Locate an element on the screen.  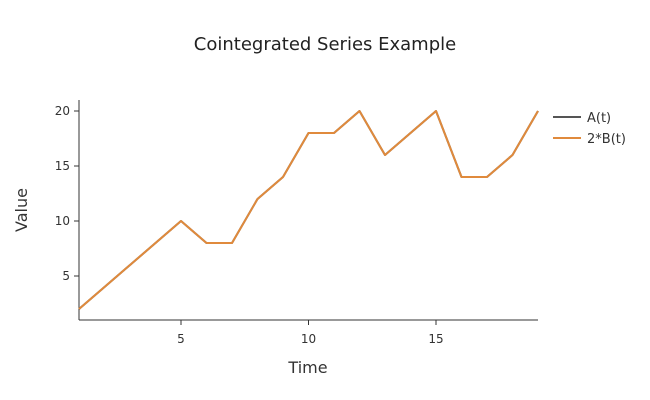
x-ticks: 5 10 15 is located at coordinates (310, 333).